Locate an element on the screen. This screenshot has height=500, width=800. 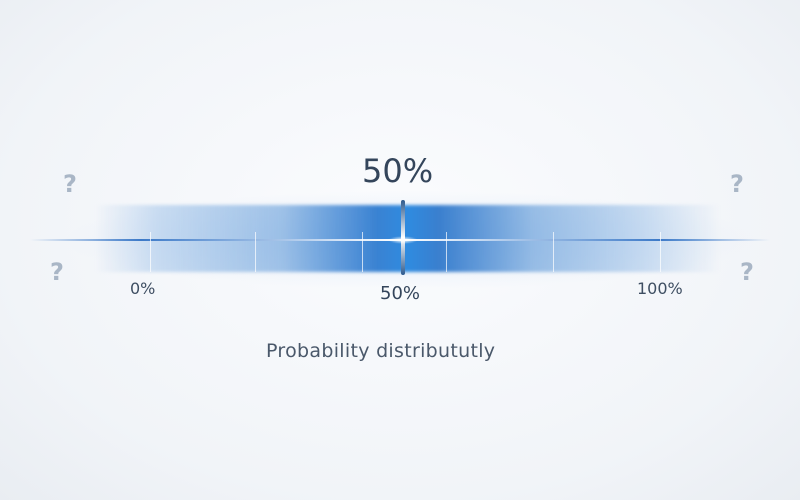
scale-min-label: 0% is located at coordinates (143, 288).